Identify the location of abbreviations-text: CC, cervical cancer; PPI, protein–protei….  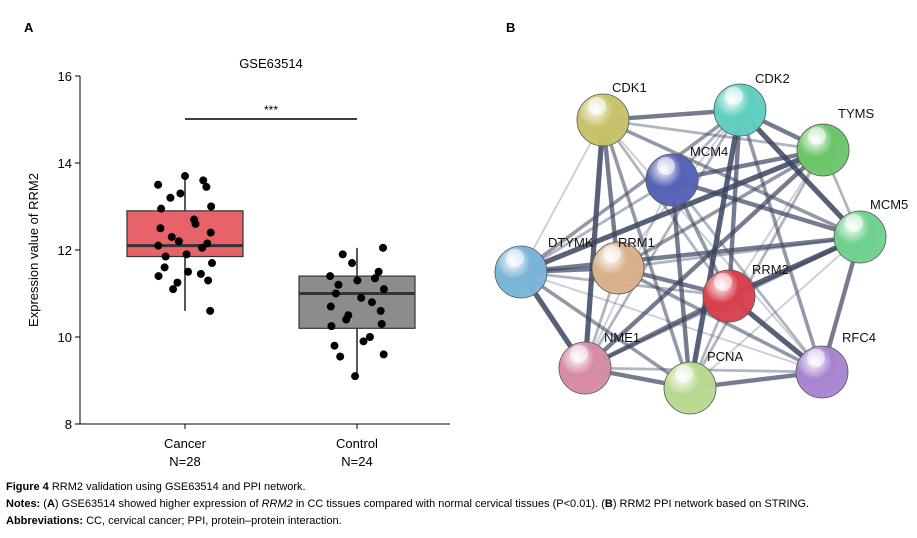
(214, 521).